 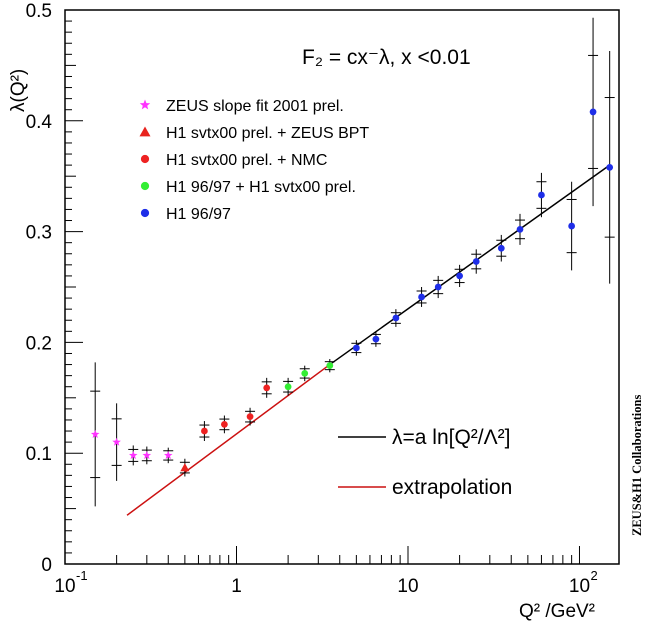 I want to click on x-tick-exponent: -1, so click(x=82, y=575).